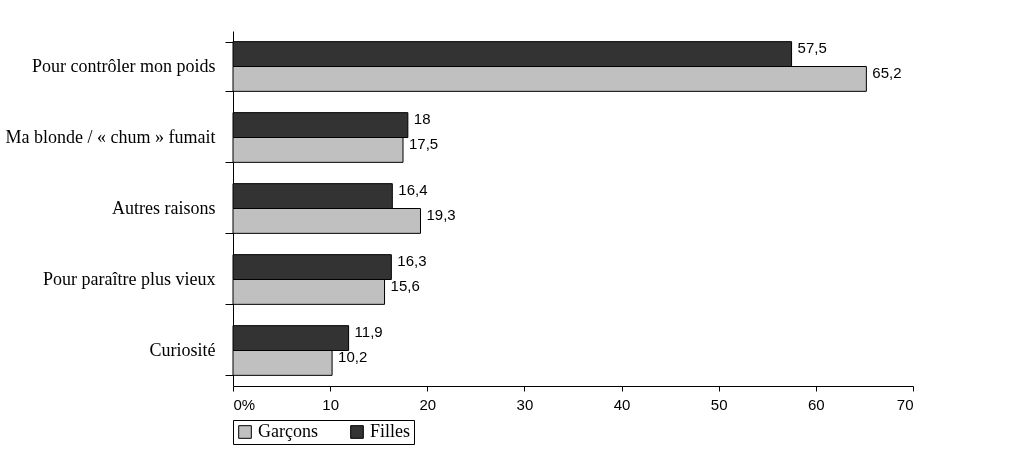  Describe the element at coordinates (905, 404) in the screenshot. I see `x-tick-label: 70` at that location.